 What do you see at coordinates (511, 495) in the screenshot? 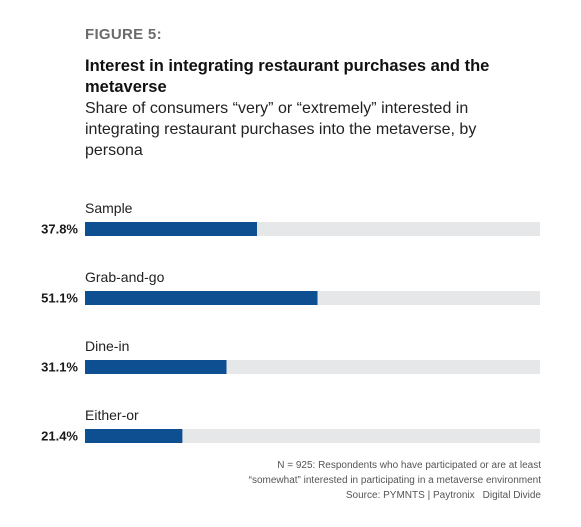
I see `report-name: Digital Divide` at bounding box center [511, 495].